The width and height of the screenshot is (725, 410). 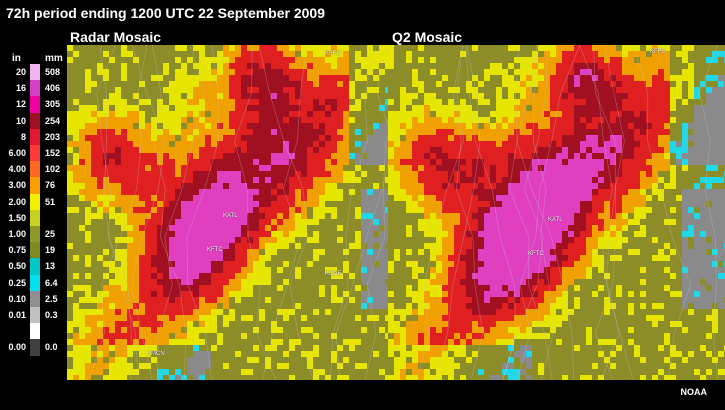 I want to click on legend-row: 8 203, so click(x=35, y=137).